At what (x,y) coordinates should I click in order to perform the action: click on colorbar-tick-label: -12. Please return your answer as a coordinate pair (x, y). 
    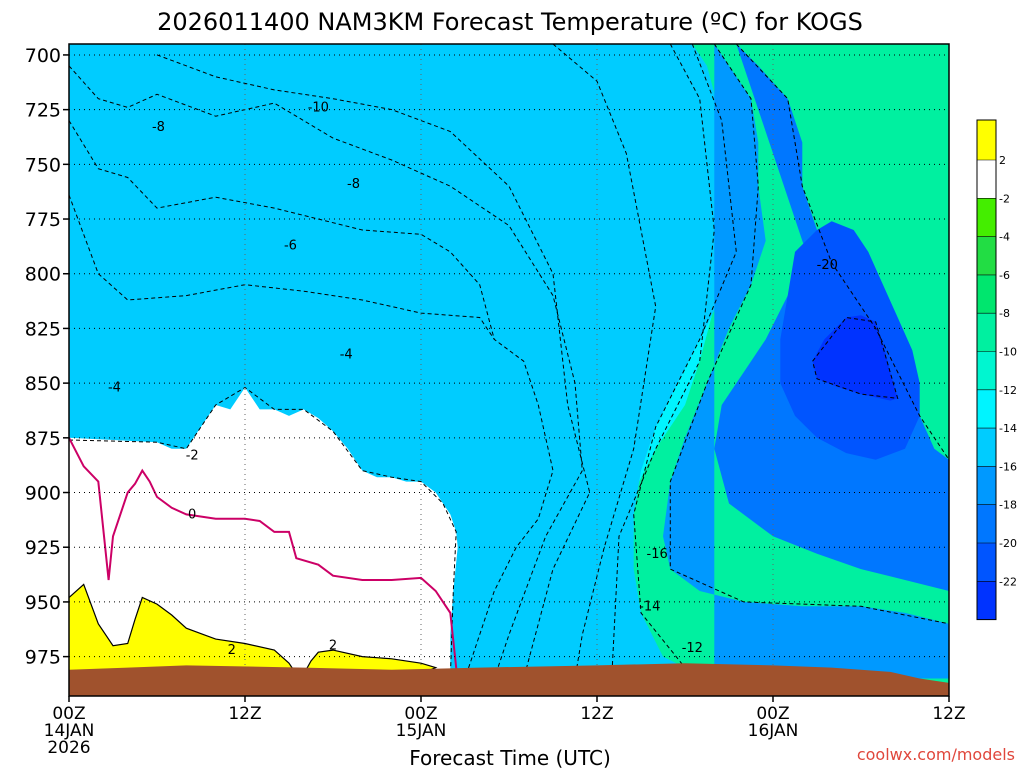
    Looking at the image, I should click on (1008, 390).